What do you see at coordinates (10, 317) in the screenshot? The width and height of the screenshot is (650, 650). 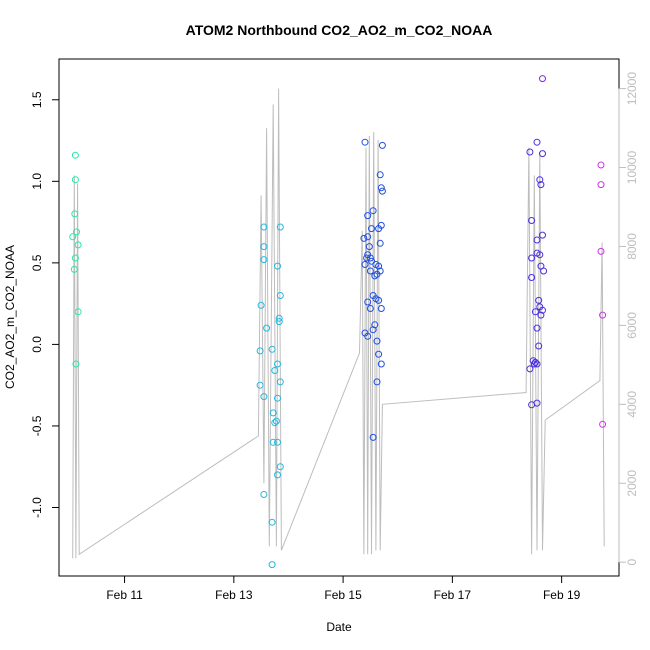 I see `y-axis-label: CO2_AO2_m_CO2_NOAA` at bounding box center [10, 317].